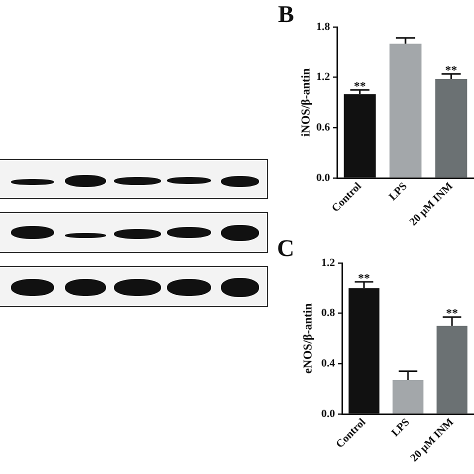 The width and height of the screenshot is (474, 474). What do you see at coordinates (323, 128) in the screenshot?
I see `y-tick-label: 0.6` at bounding box center [323, 128].